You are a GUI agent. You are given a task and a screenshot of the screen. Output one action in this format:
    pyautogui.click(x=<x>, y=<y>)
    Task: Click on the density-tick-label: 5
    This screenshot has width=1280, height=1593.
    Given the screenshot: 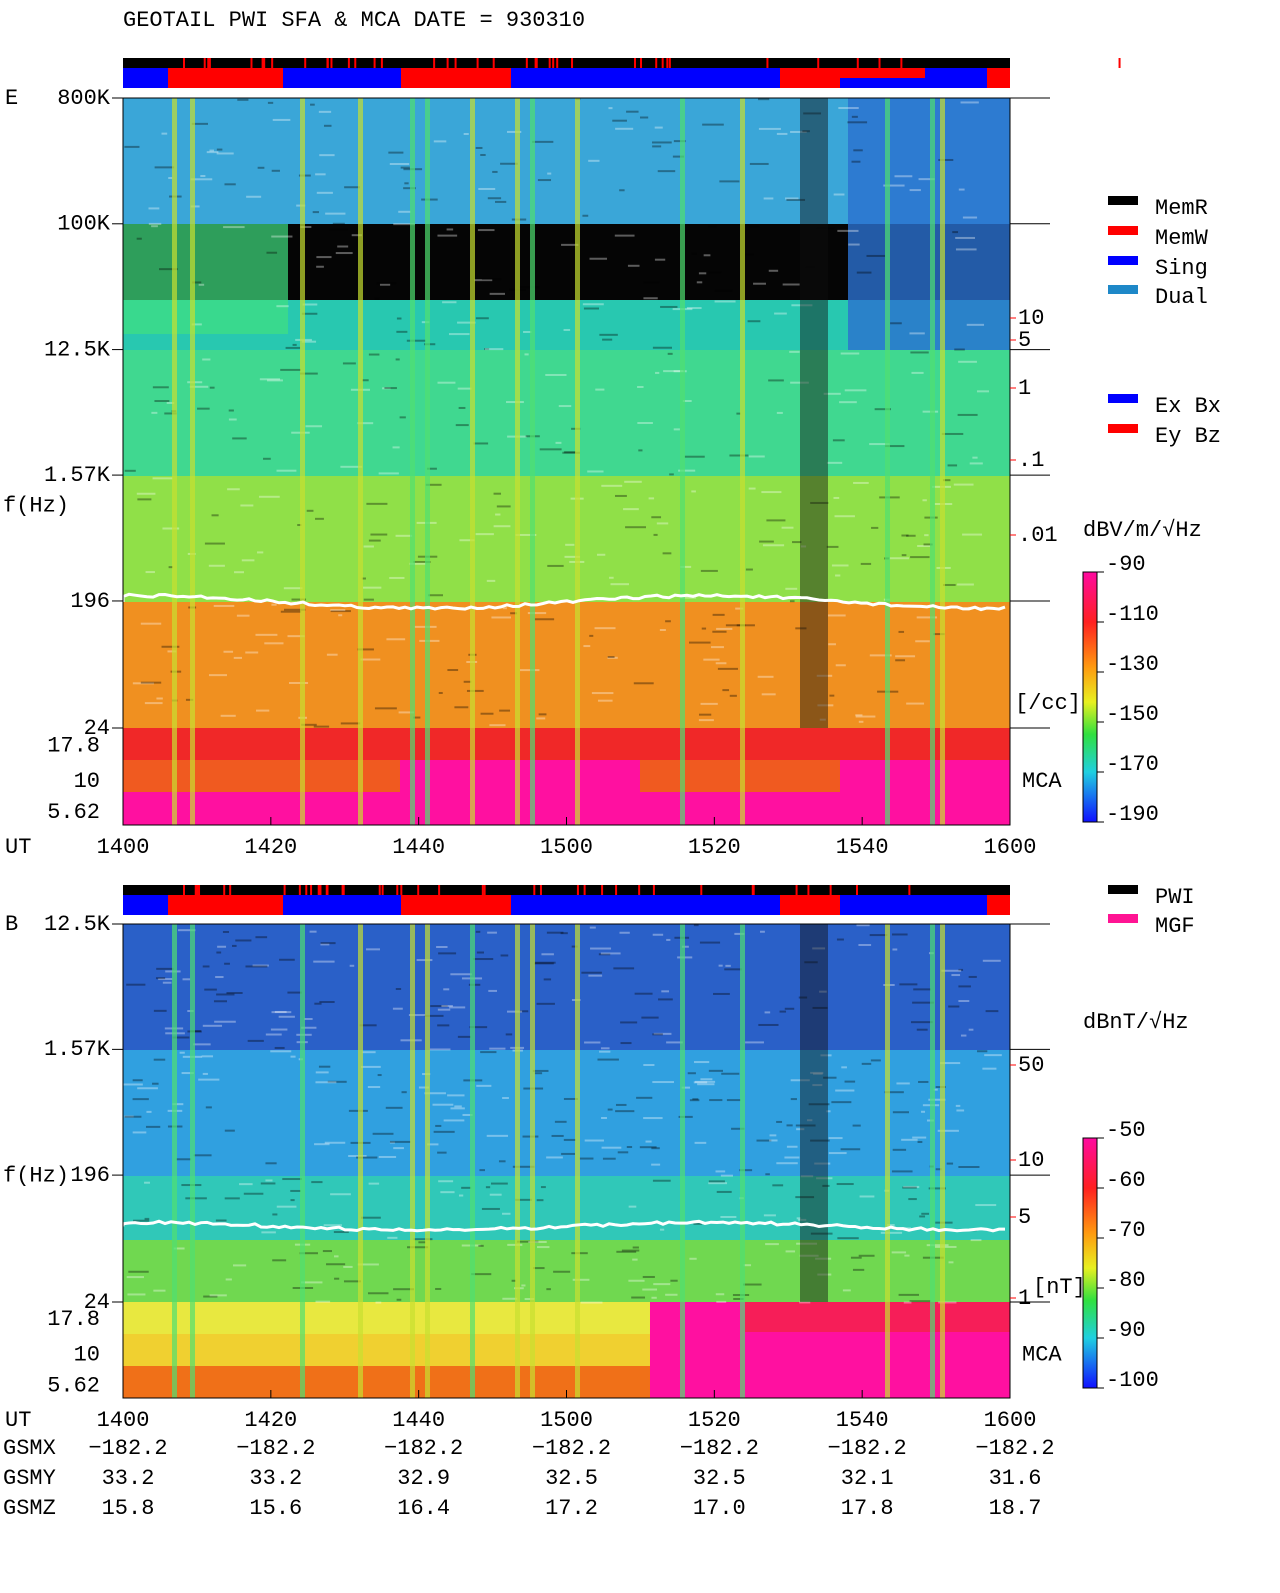 What is the action you would take?
    pyautogui.click(x=1024, y=1217)
    